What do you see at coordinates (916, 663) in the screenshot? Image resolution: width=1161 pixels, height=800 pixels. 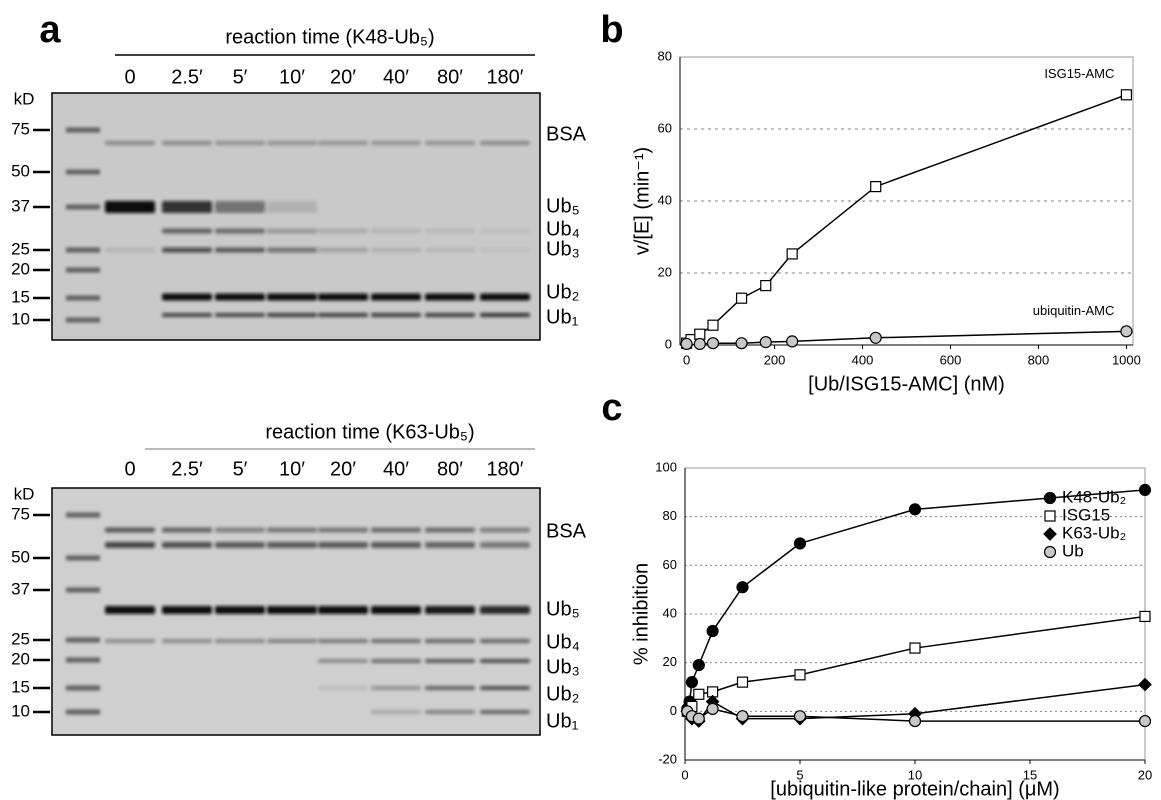 I see `series-line` at bounding box center [916, 663].